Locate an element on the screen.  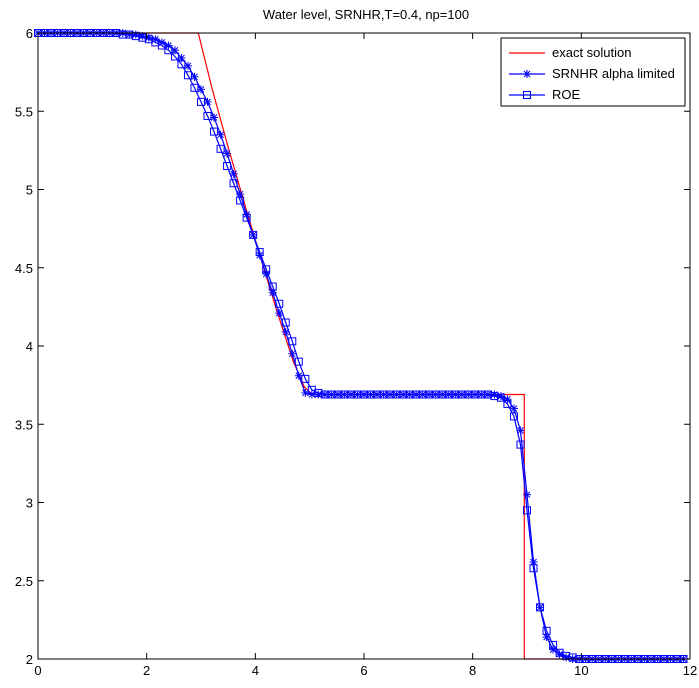
x-tick-label: 6 is located at coordinates (363, 670).